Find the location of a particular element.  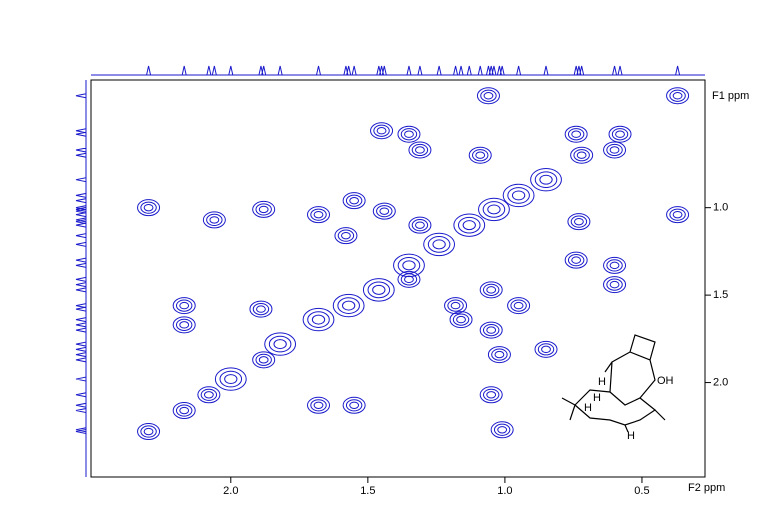

x-tick-label: 1.0 is located at coordinates (504, 491).